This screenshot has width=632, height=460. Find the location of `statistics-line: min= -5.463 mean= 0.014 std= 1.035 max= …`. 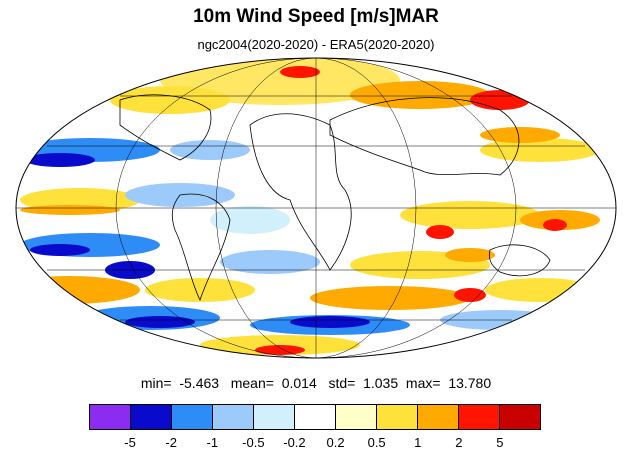

statistics-line: min= -5.463 mean= 0.014 std= 1.035 max= … is located at coordinates (316, 383).